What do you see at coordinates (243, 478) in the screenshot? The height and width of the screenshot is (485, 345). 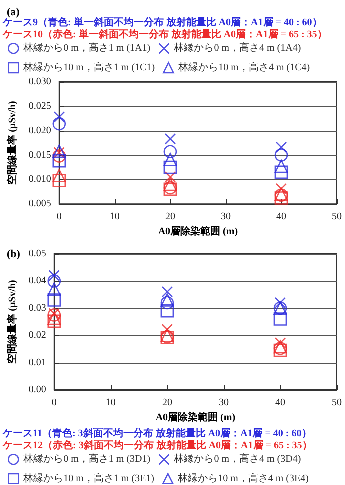 I see `legend-label: 林縁から10 m，高さ4 m (3E4)` at bounding box center [243, 478].